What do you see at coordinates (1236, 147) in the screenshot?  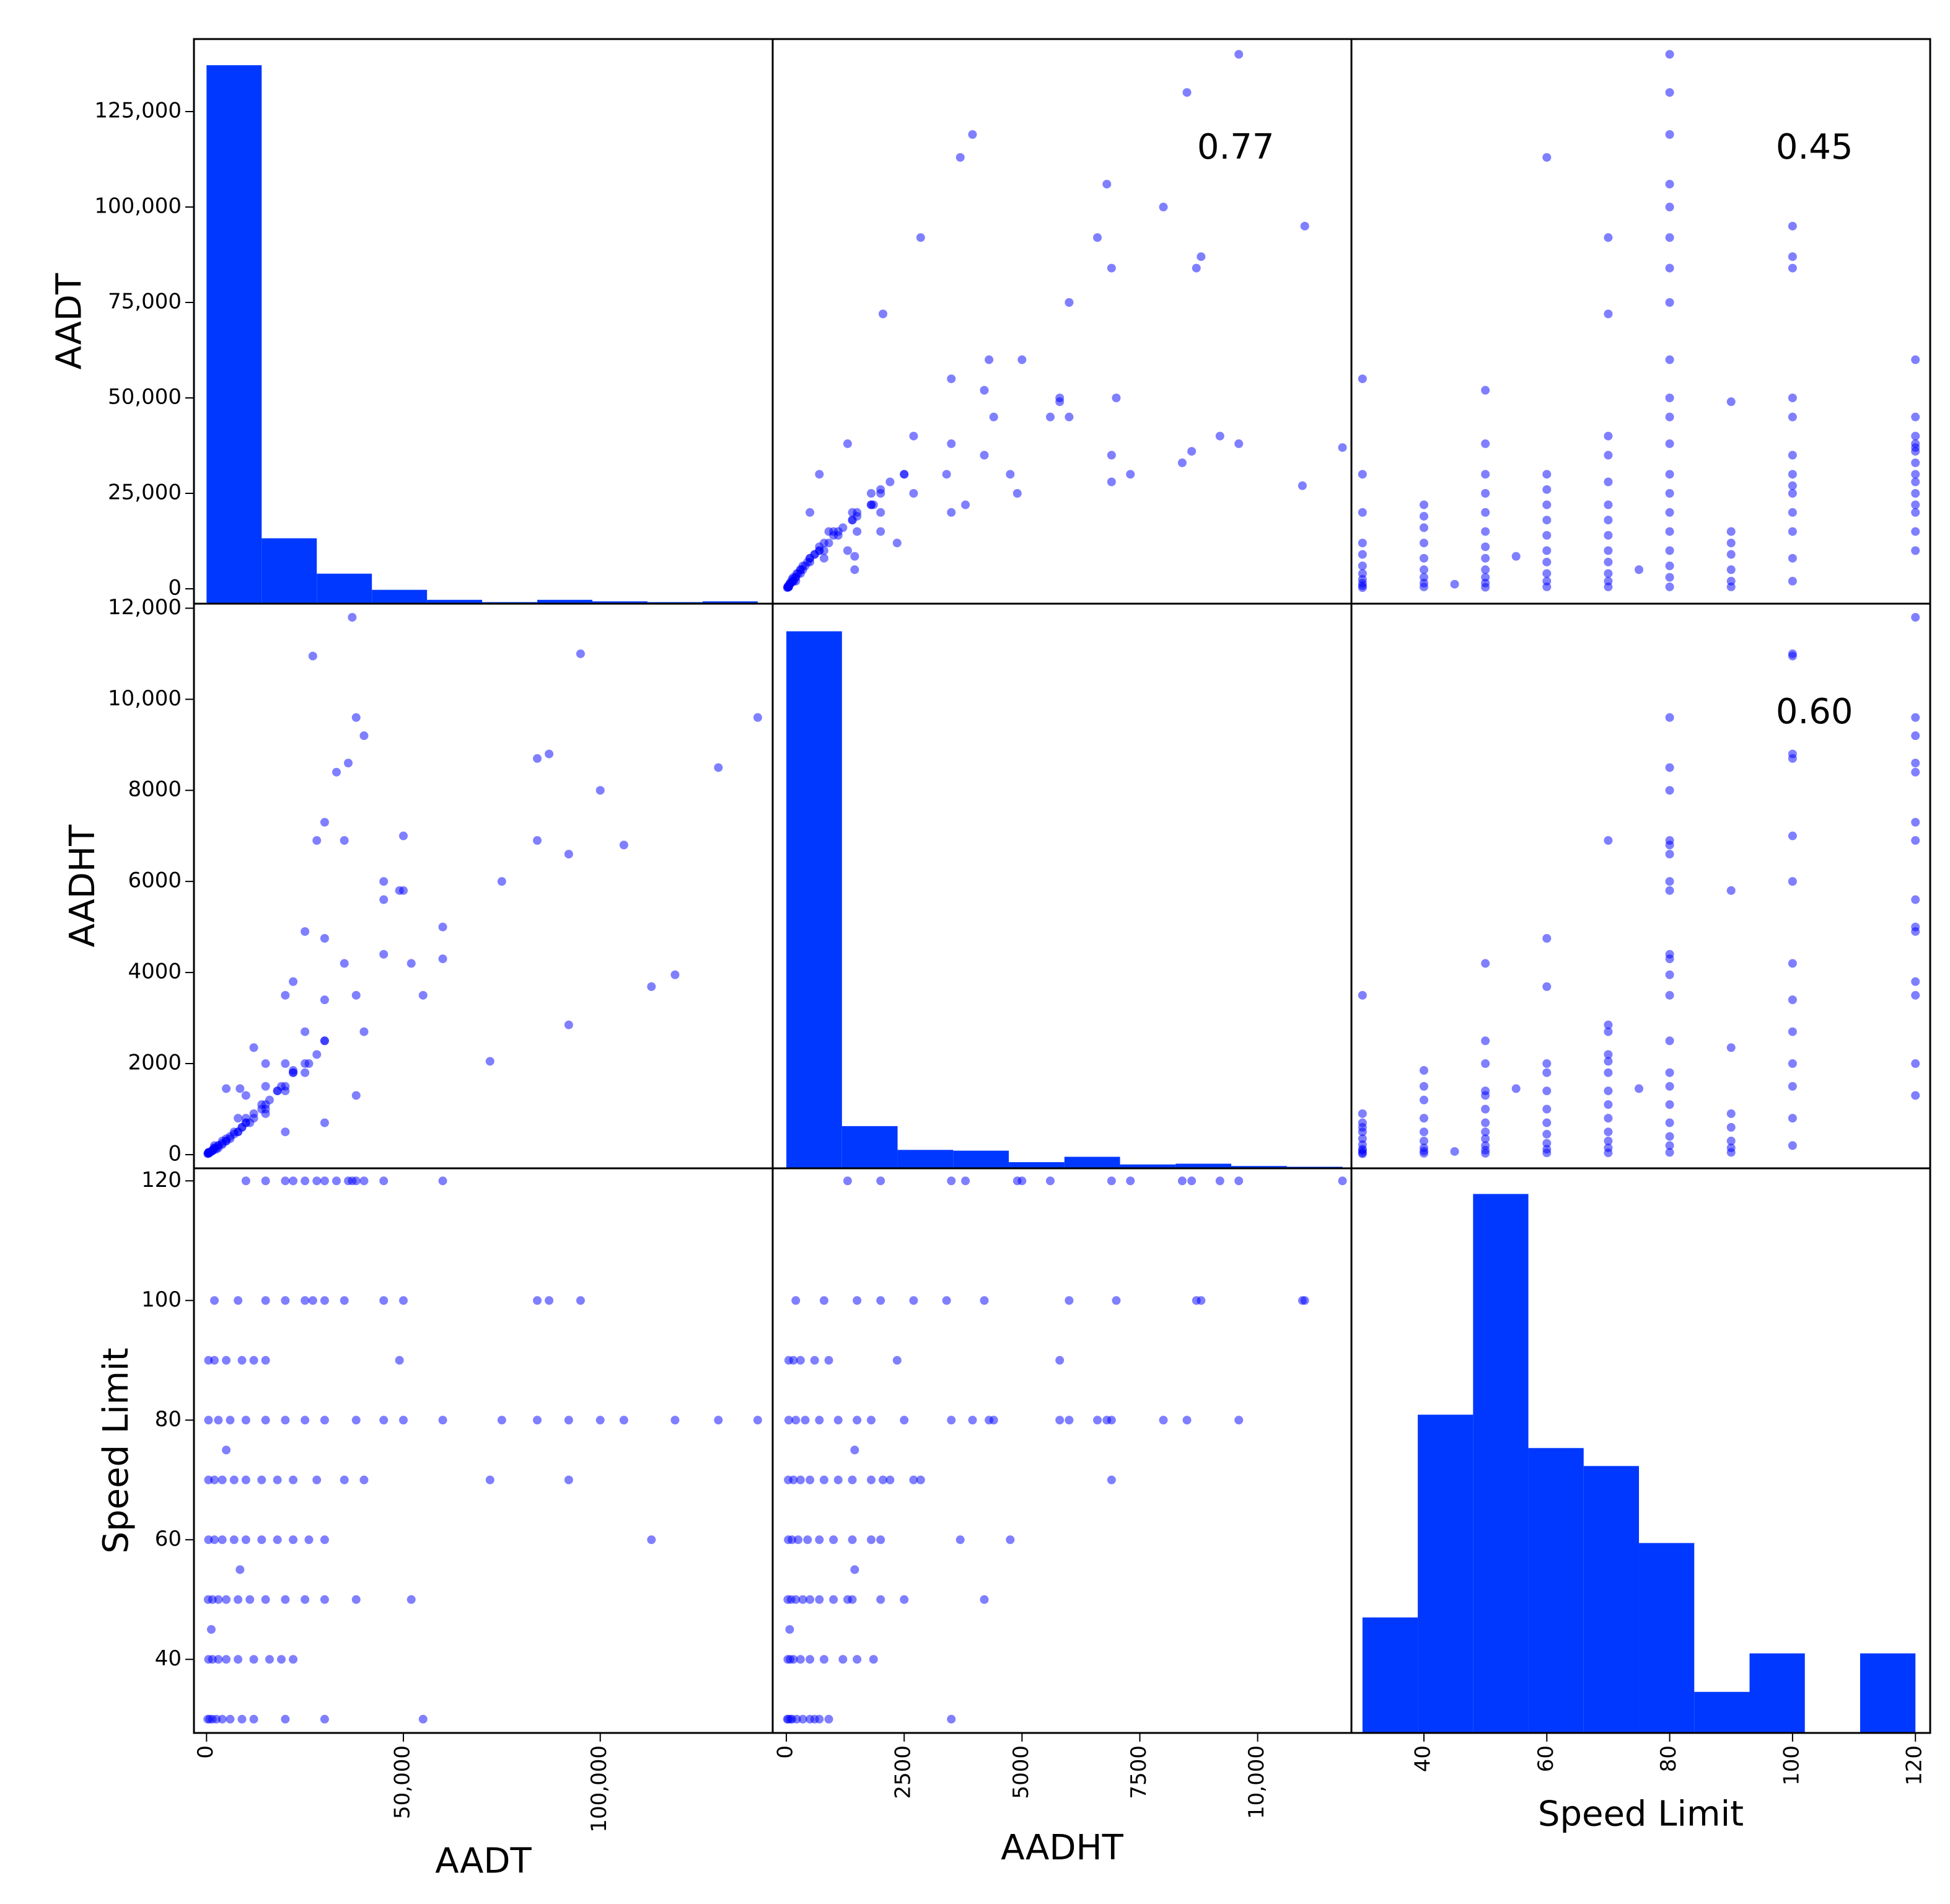 I see `correlation-label: 0.77` at bounding box center [1236, 147].